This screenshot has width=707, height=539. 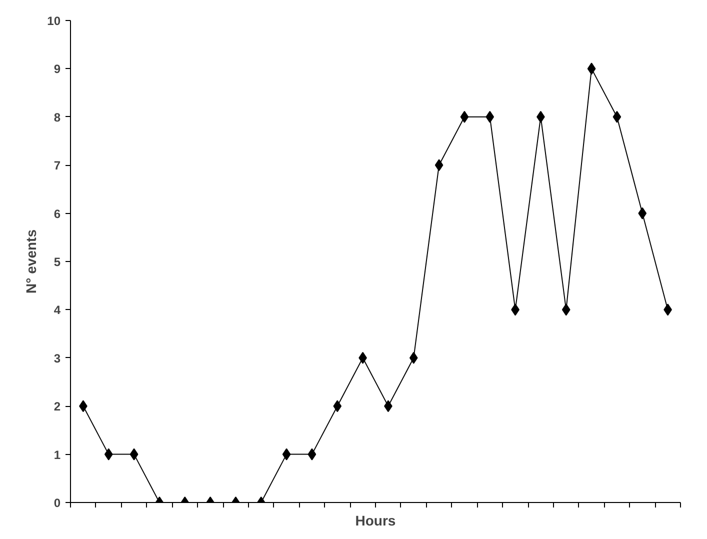 What do you see at coordinates (57, 117) in the screenshot?
I see `y-tick-label: 8` at bounding box center [57, 117].